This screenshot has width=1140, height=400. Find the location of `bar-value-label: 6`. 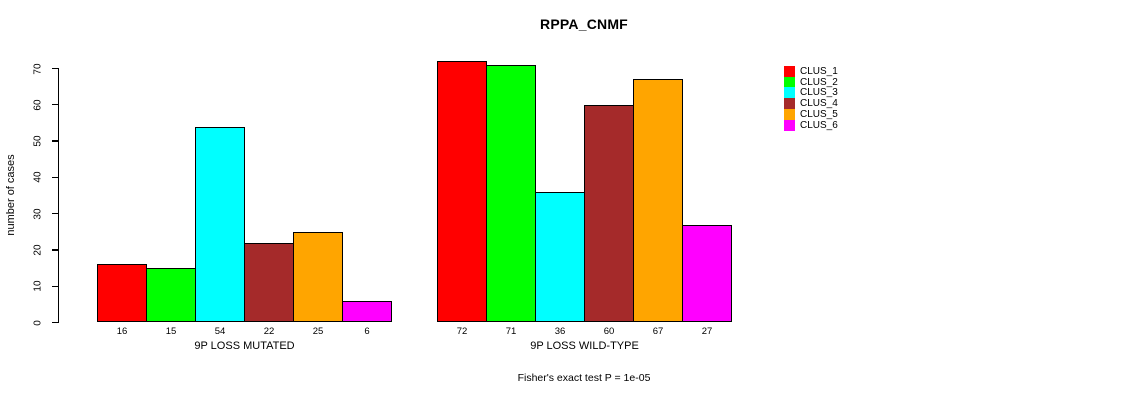

bar-value-label: 6 is located at coordinates (367, 331).